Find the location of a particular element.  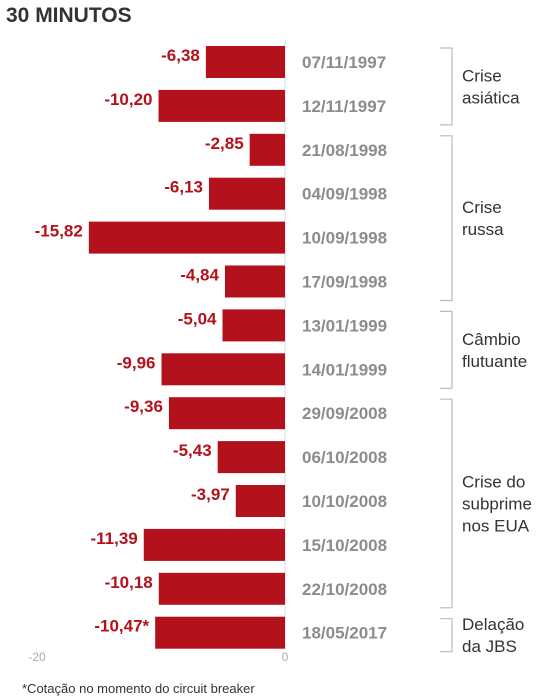

category-date-label: 21/08/1998 is located at coordinates (344, 150).